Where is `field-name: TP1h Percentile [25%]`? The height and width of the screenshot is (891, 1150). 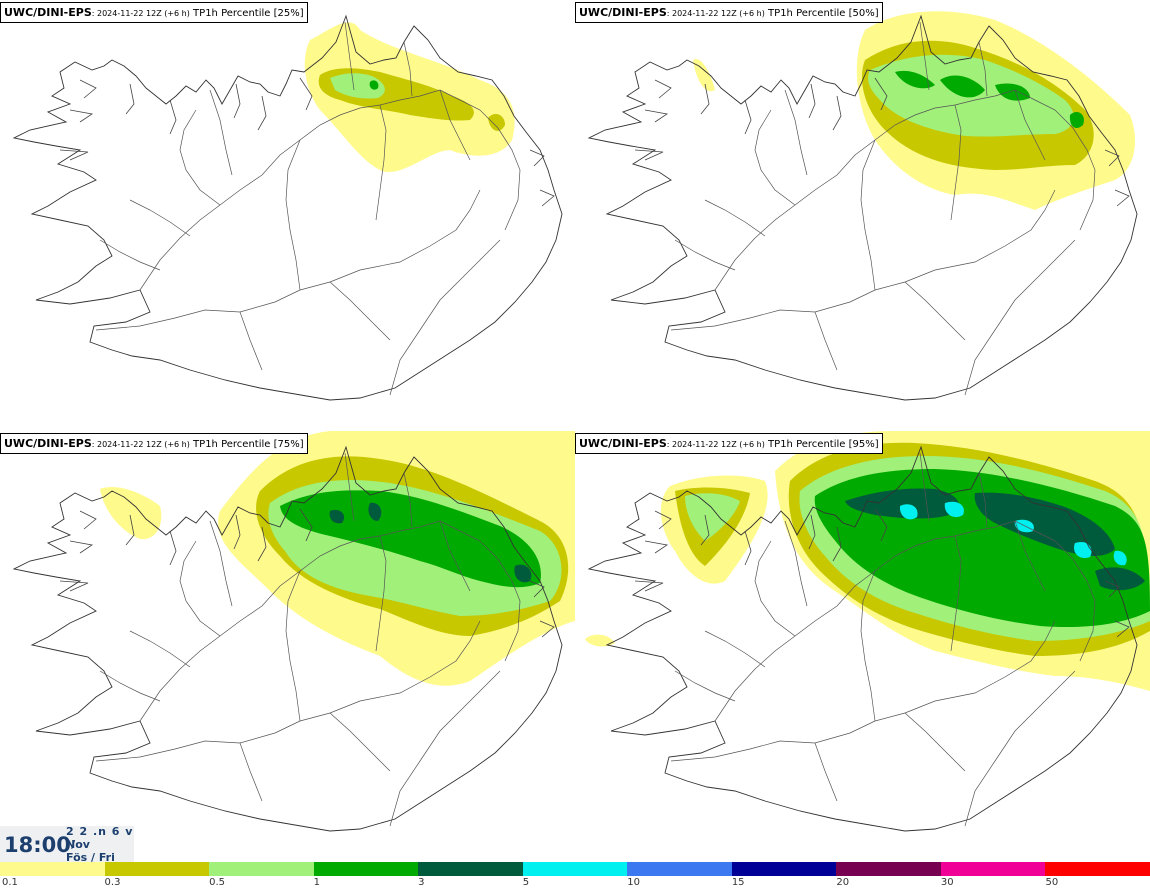 field-name: TP1h Percentile [25%] is located at coordinates (246, 13).